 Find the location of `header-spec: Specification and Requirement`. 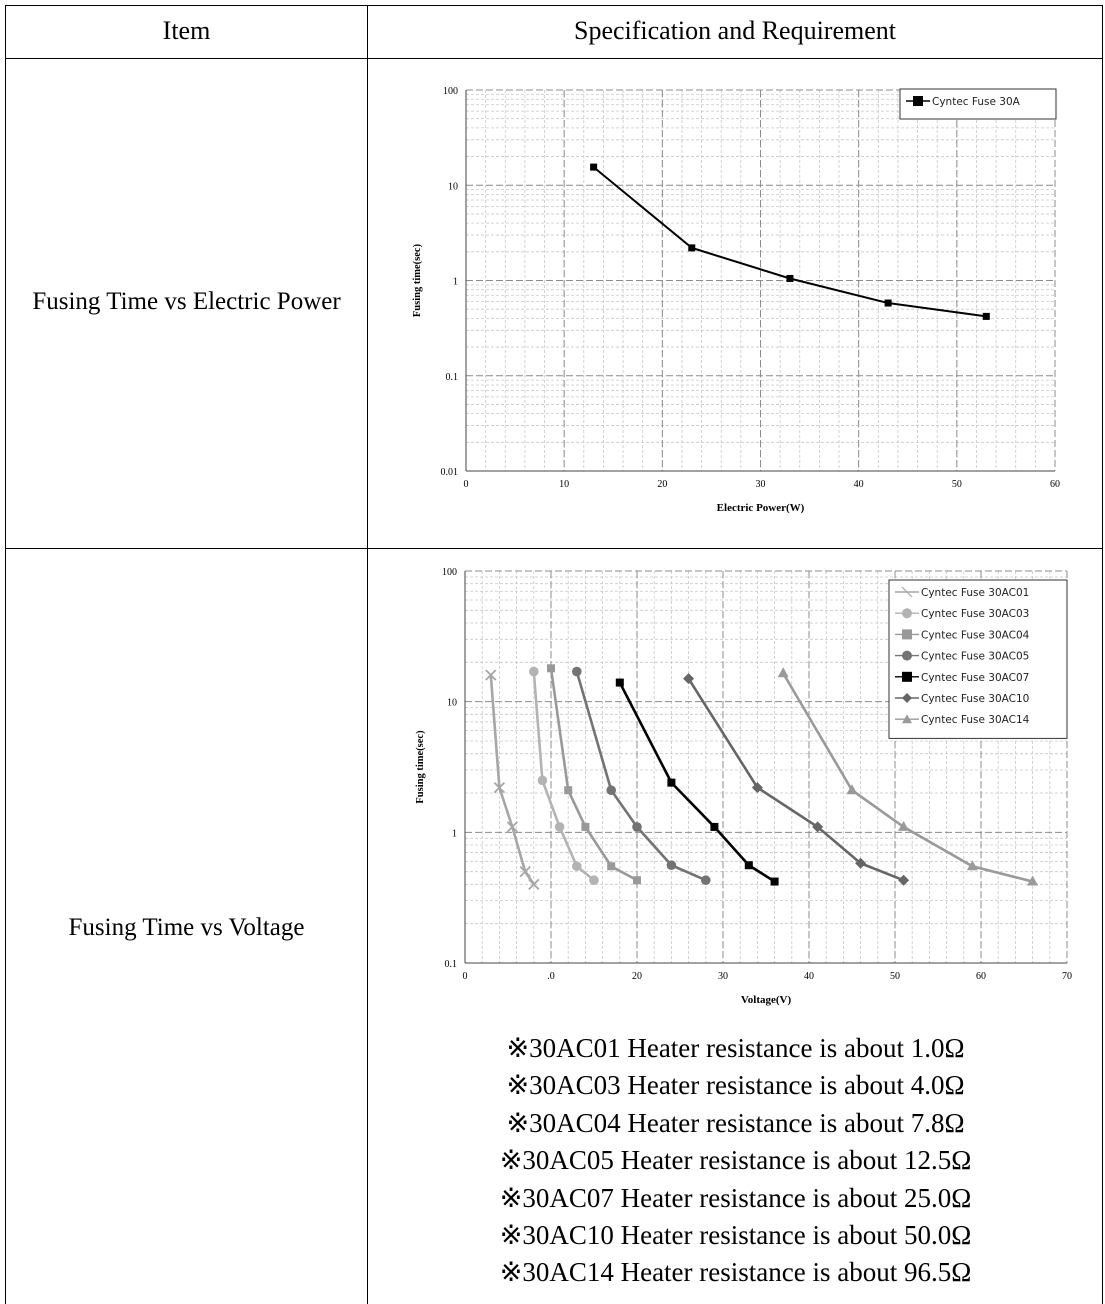

header-spec: Specification and Requirement is located at coordinates (734, 30).